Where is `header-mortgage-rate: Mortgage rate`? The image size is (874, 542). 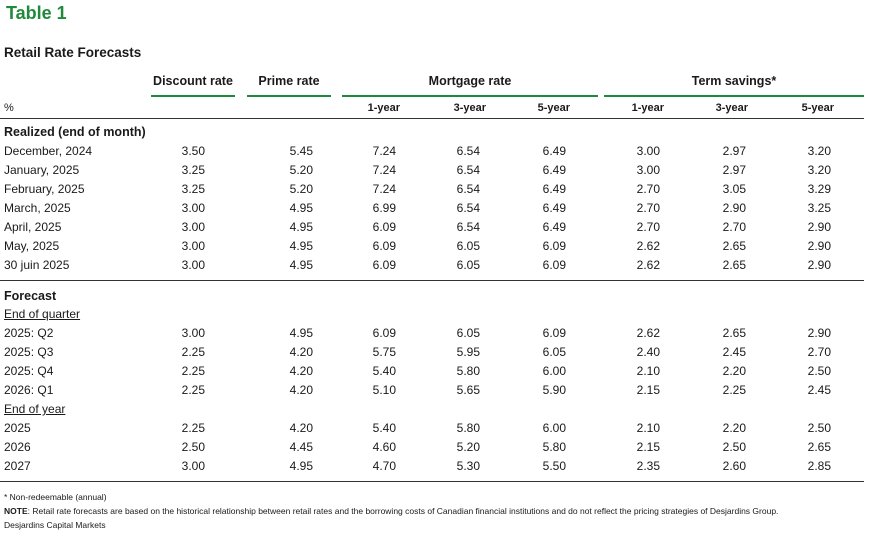
header-mortgage-rate: Mortgage rate is located at coordinates (470, 81).